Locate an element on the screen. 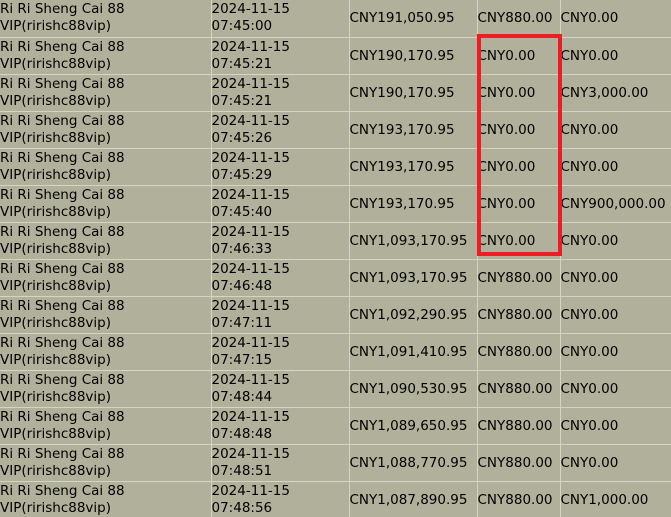  cell-timestamp: 2024-11-15 07:46:48 is located at coordinates (280, 278).